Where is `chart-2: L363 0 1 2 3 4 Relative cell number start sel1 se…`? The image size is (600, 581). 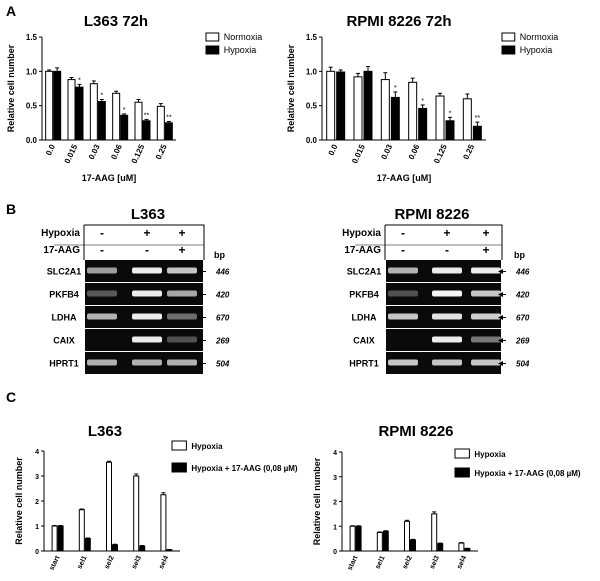 chart-2: L363 0 1 2 3 4 Relative cell number start sel1 se… is located at coordinates (156, 497).